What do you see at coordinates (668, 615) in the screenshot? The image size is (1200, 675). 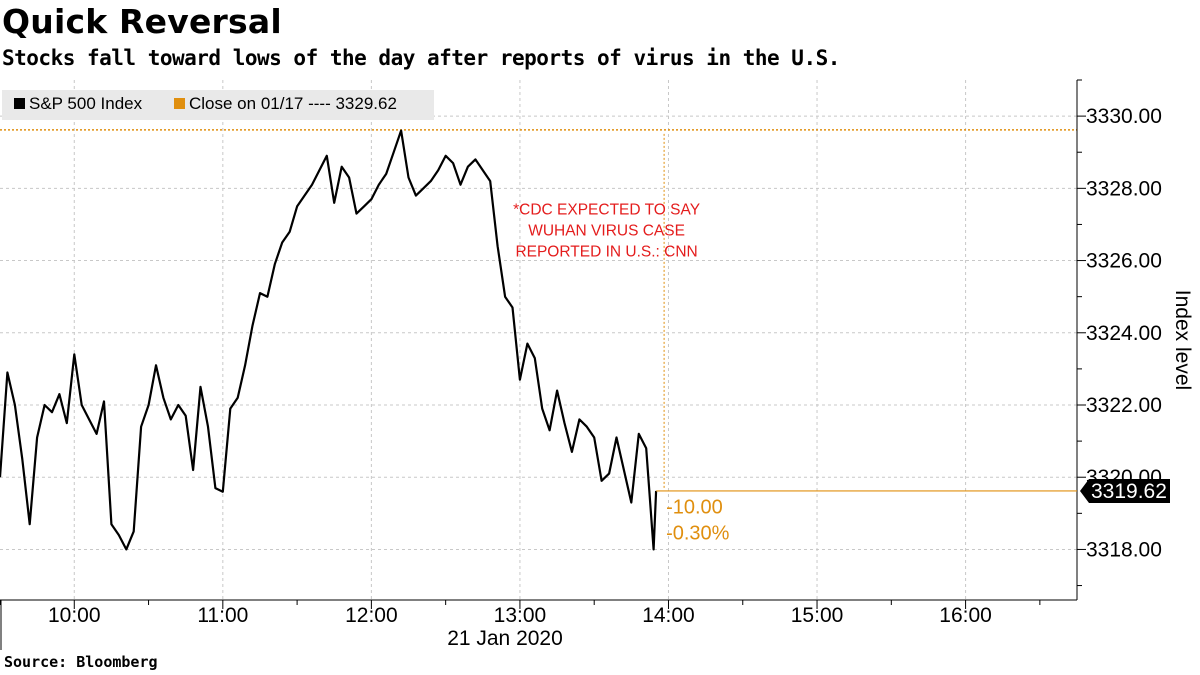 I see `x-tick-label: 14:00` at bounding box center [668, 615].